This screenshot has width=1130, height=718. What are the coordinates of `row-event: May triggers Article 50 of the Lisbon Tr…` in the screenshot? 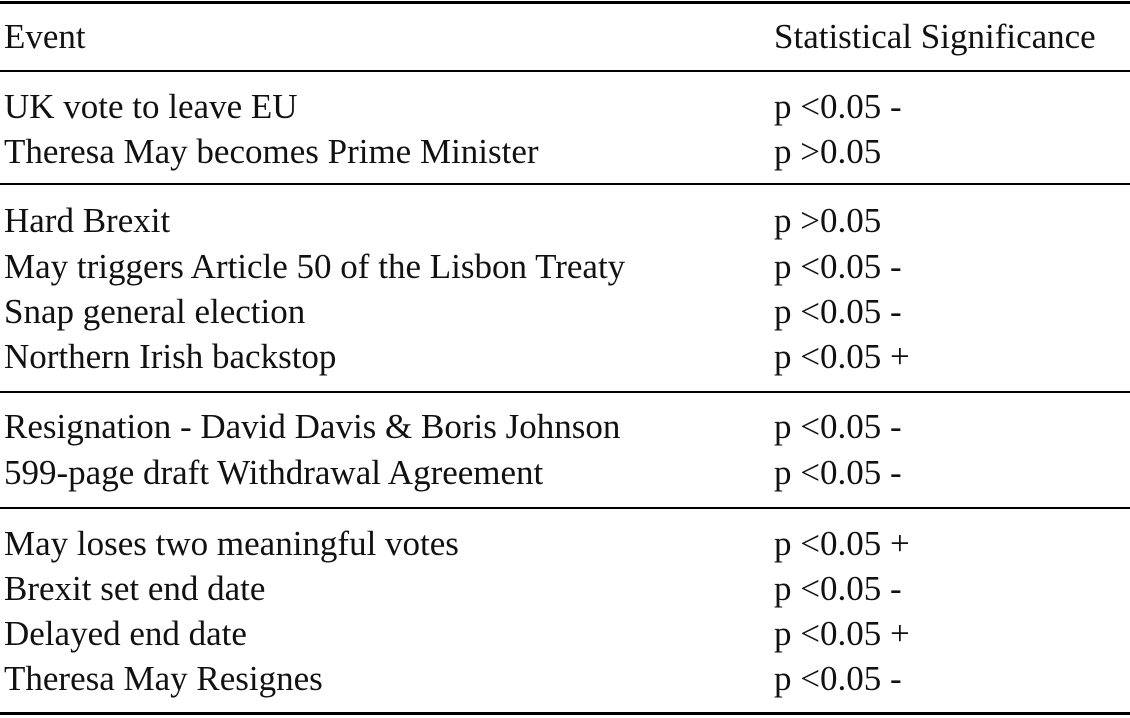 It's located at (315, 266).